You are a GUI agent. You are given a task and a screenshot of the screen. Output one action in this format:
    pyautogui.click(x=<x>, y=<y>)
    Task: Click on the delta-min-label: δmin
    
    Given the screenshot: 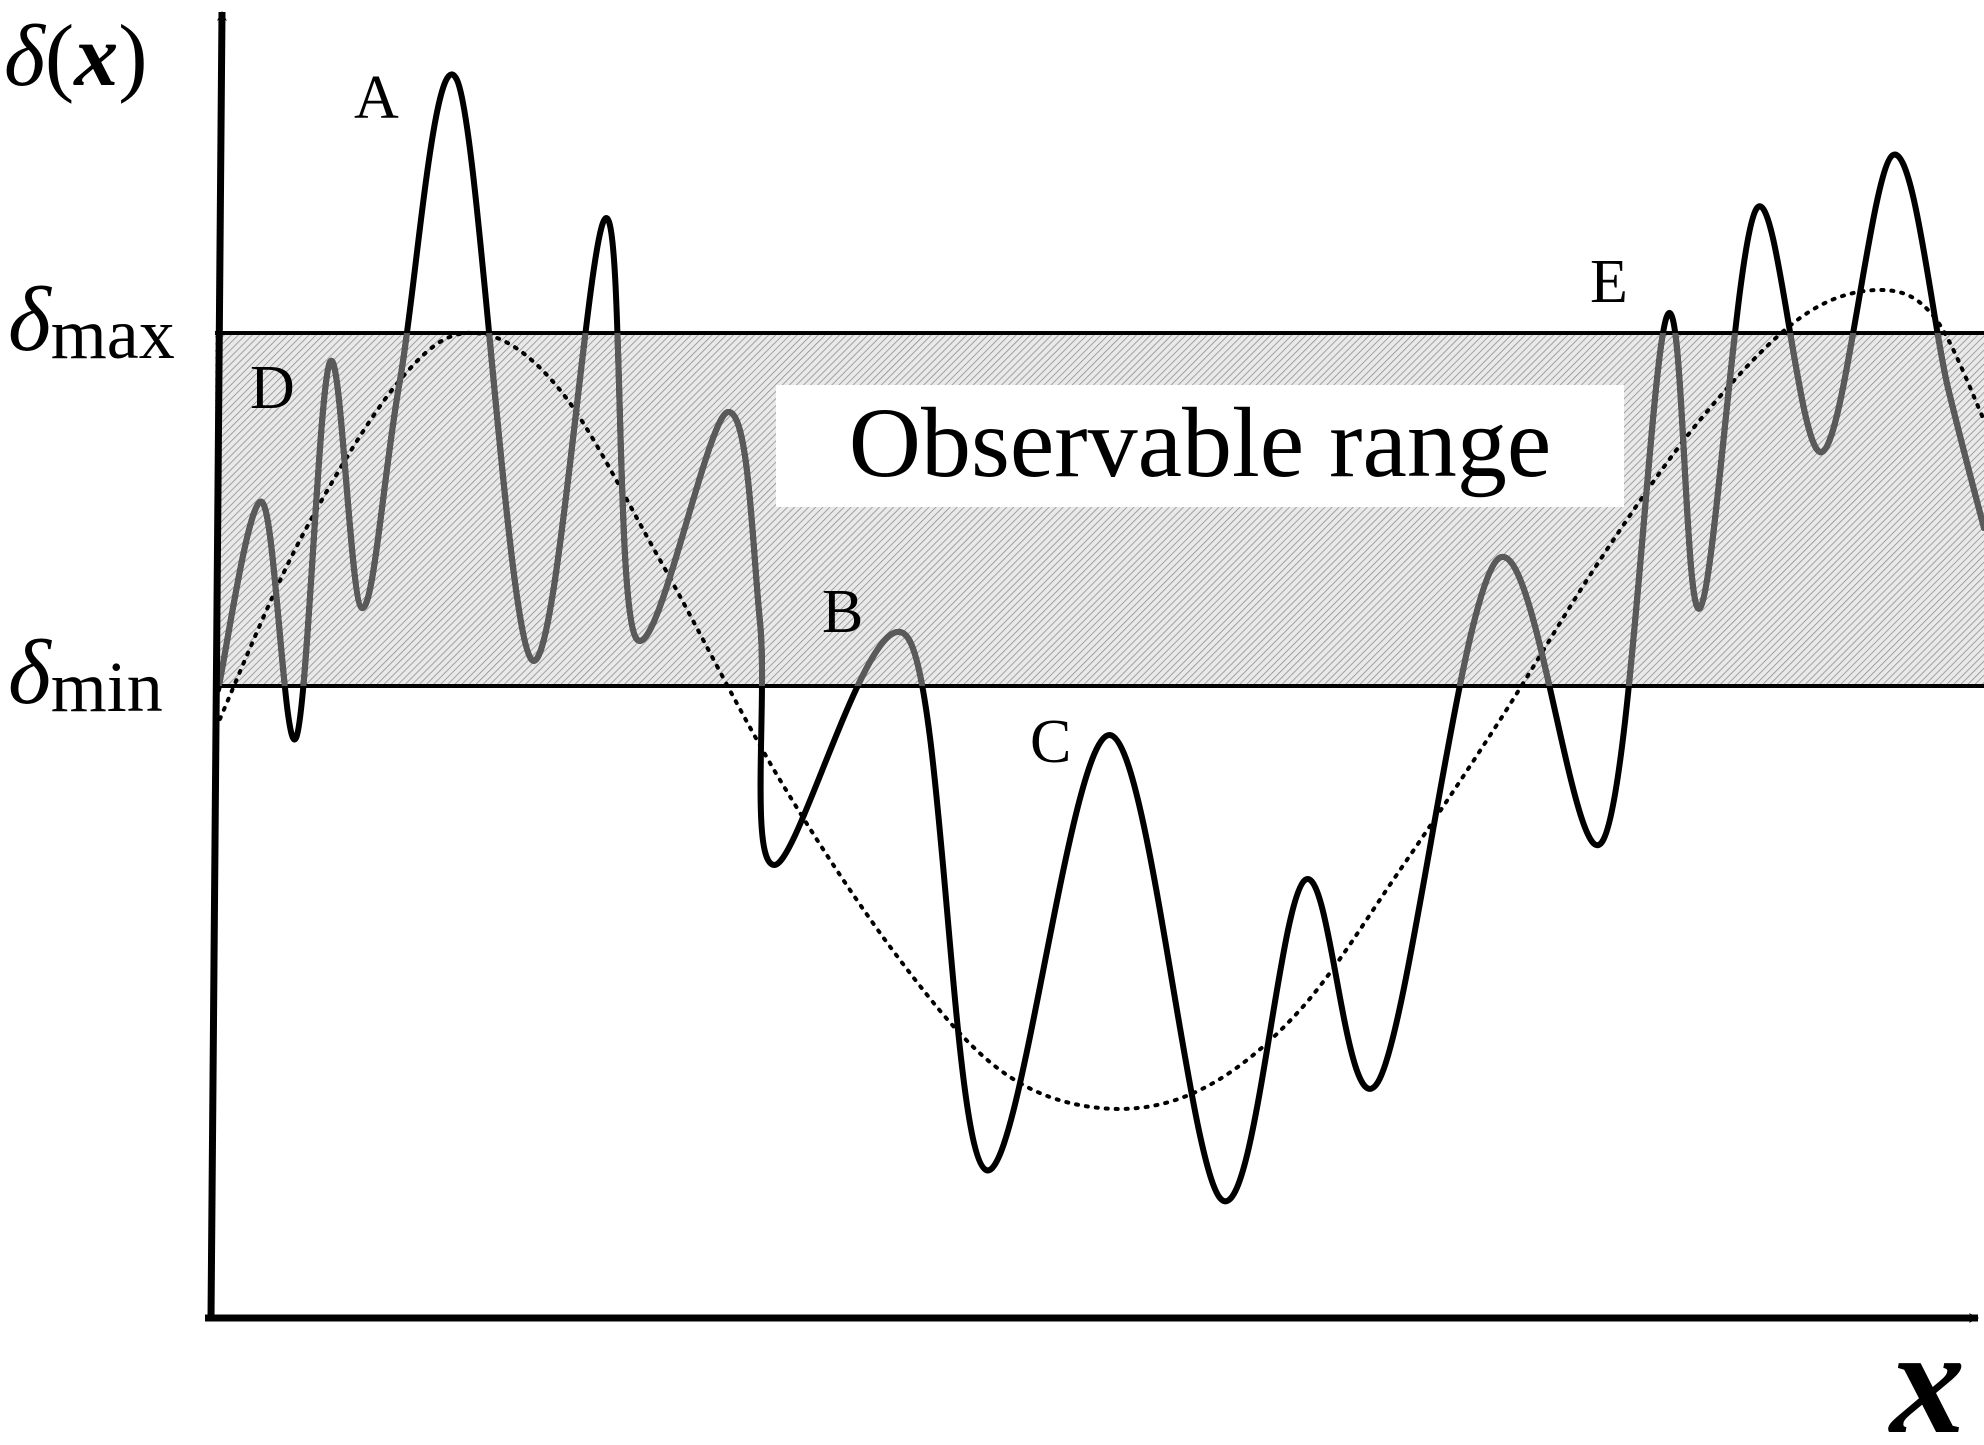 What is the action you would take?
    pyautogui.click(x=85, y=674)
    